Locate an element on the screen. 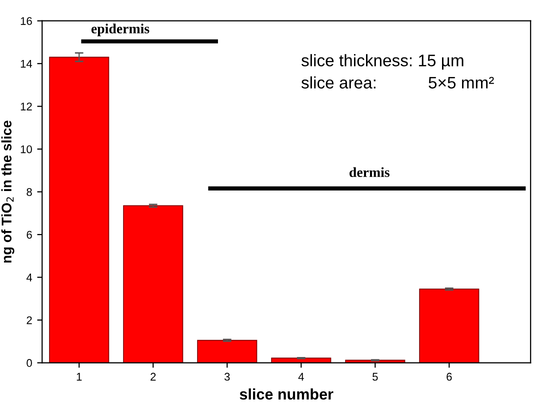  annotation: dermis is located at coordinates (370, 172).